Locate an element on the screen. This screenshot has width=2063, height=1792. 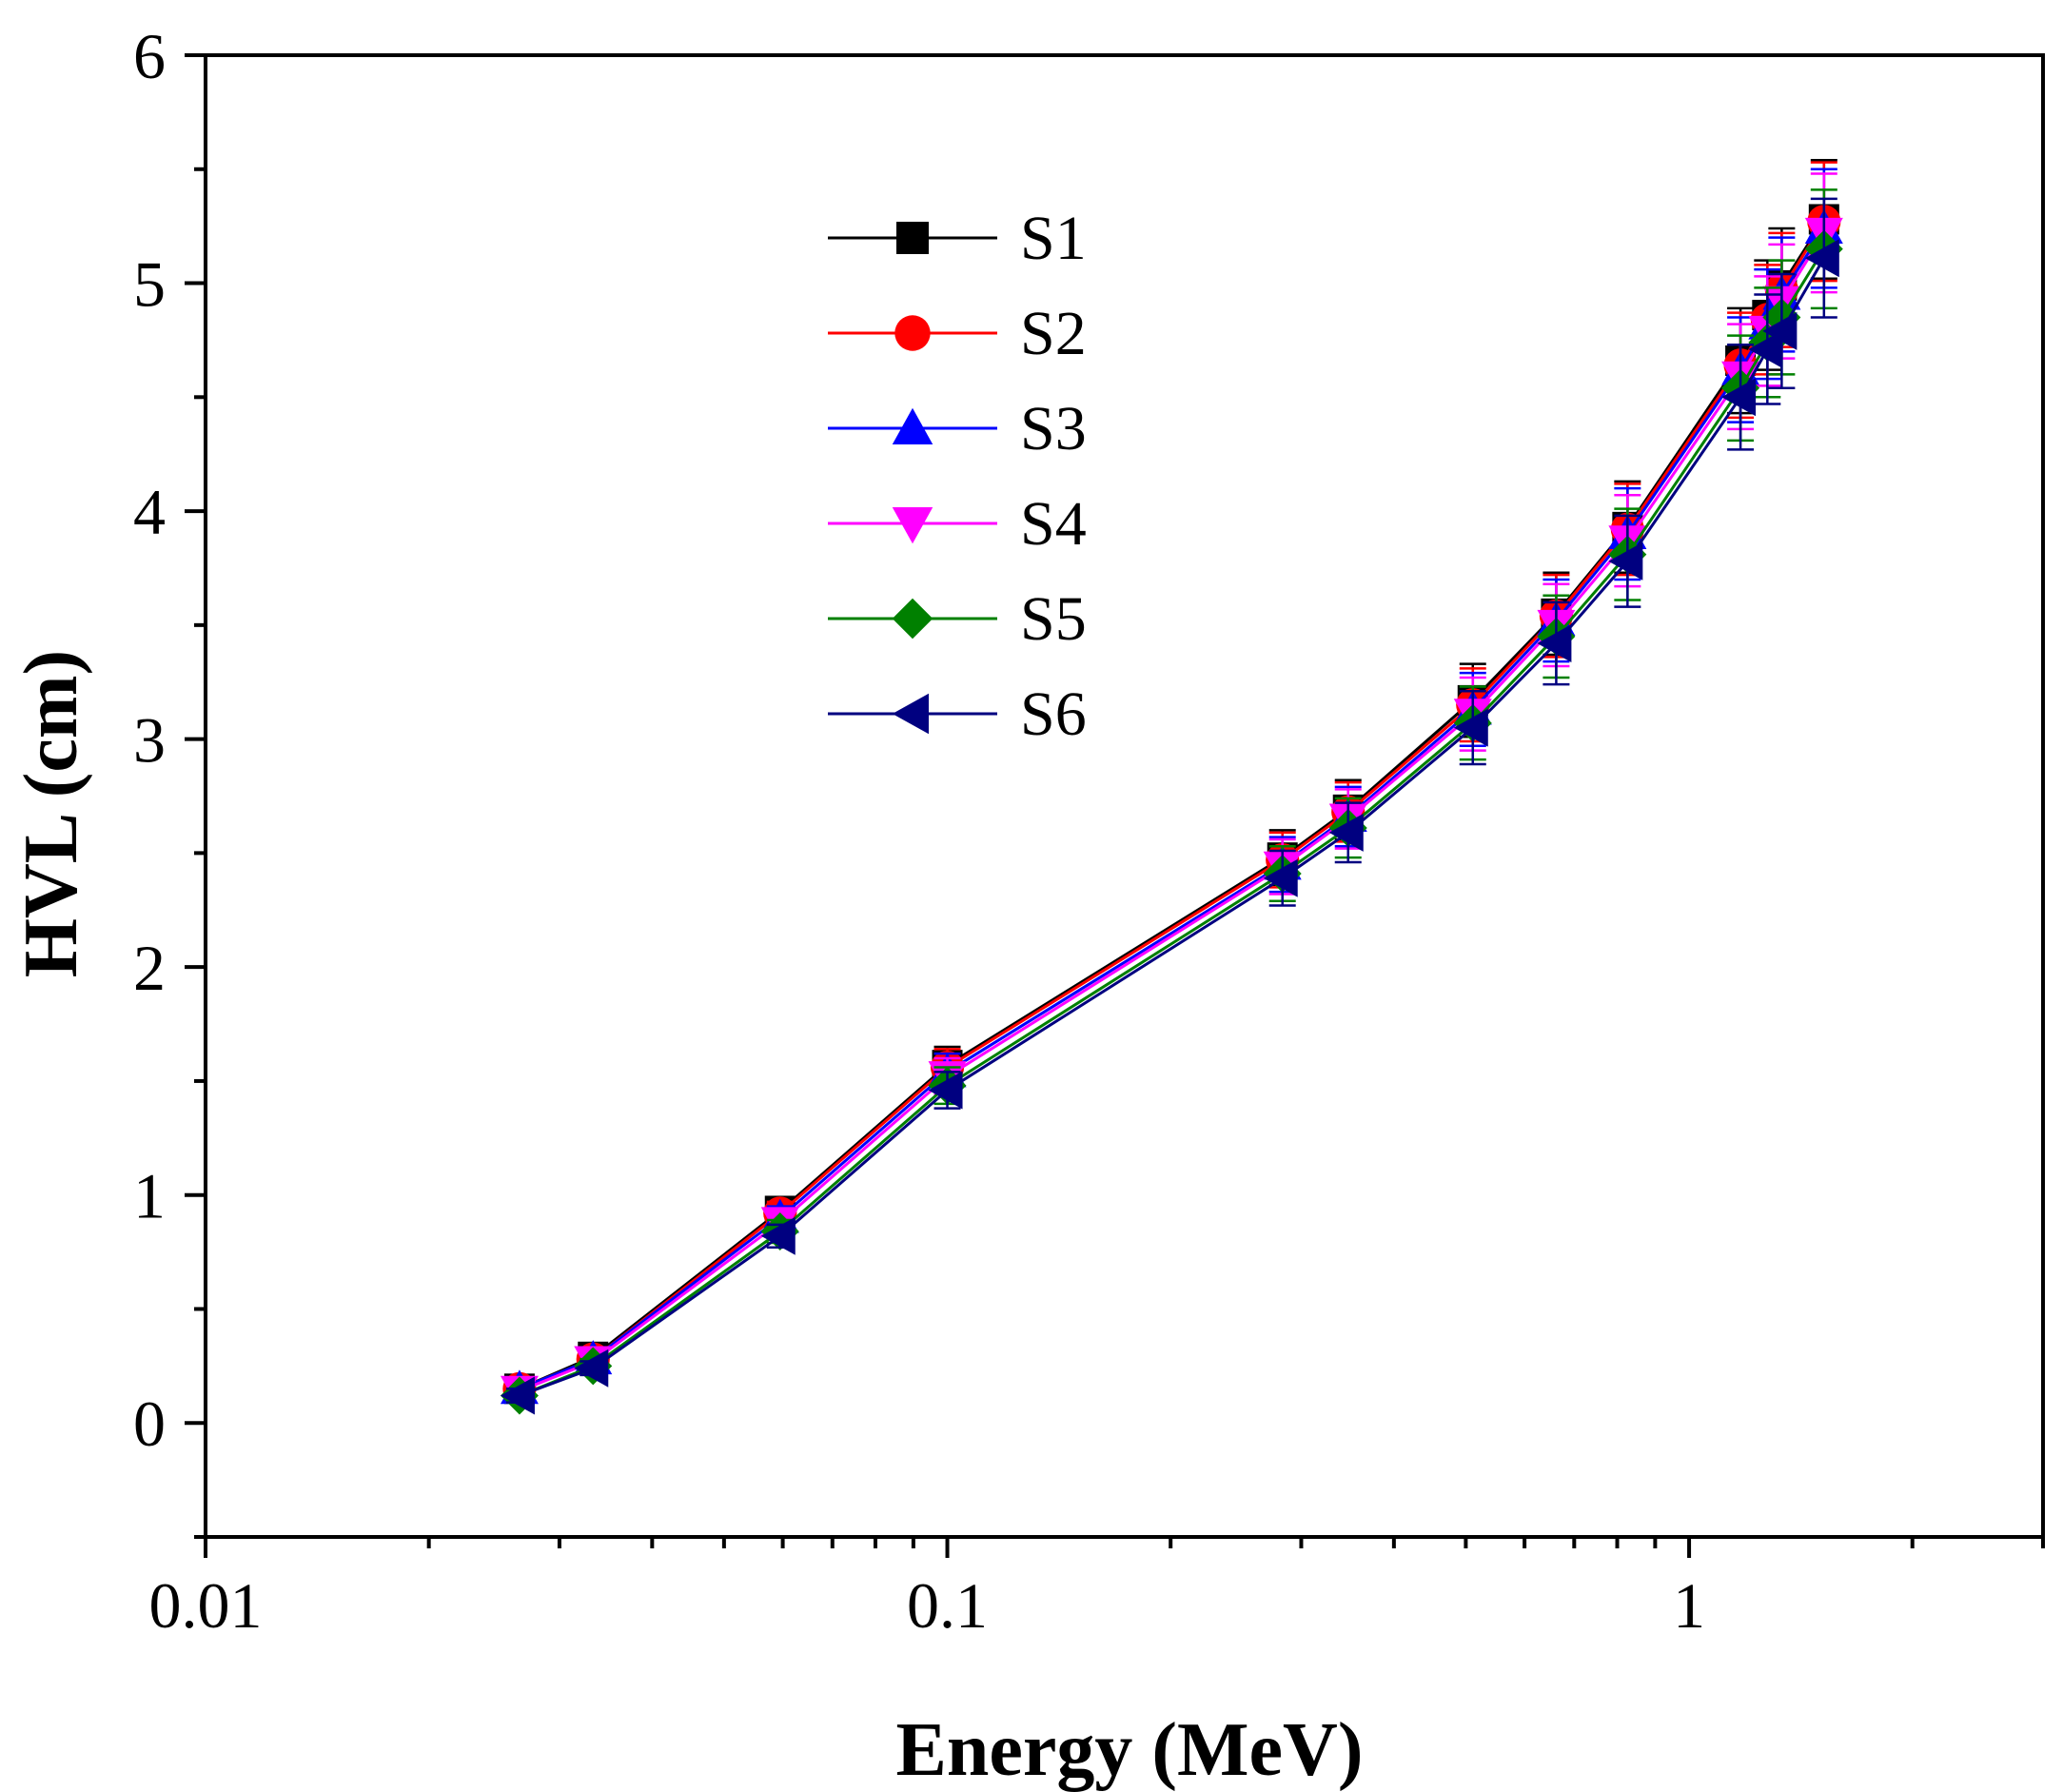
y-tick-label: 0 is located at coordinates (149, 1424).